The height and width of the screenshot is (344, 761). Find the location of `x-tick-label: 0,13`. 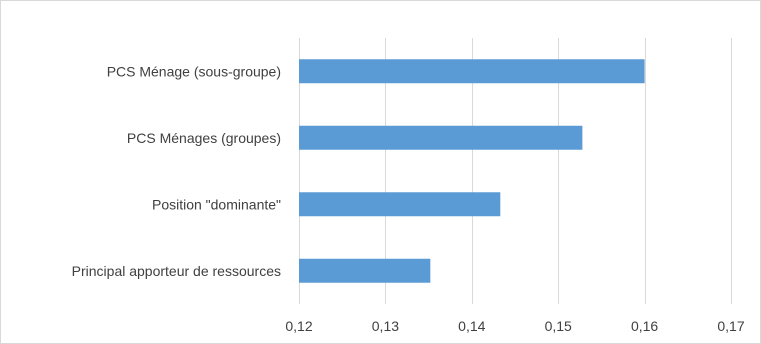

x-tick-label: 0,13 is located at coordinates (385, 326).